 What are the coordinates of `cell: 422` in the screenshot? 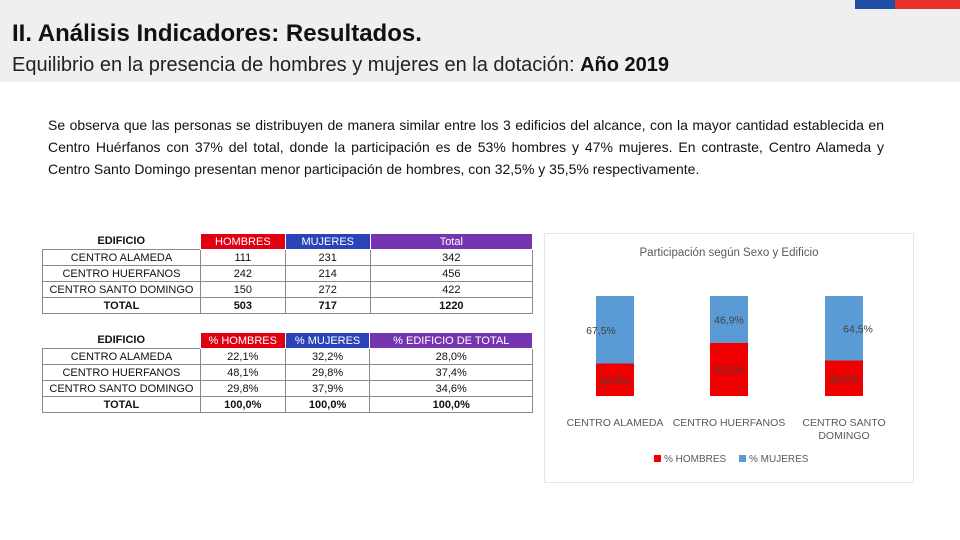 It's located at (451, 289).